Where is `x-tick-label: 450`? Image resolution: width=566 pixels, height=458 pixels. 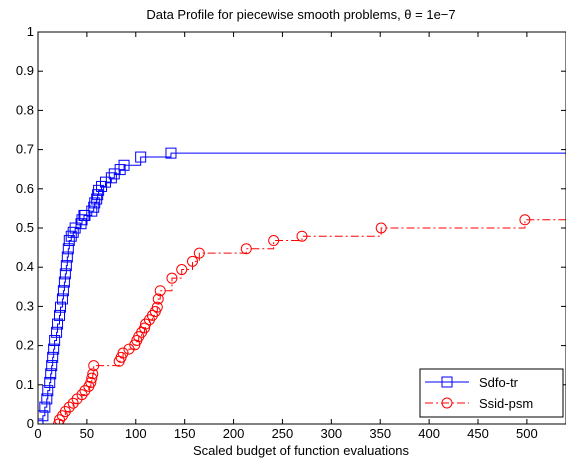 x-tick-label: 450 is located at coordinates (478, 433).